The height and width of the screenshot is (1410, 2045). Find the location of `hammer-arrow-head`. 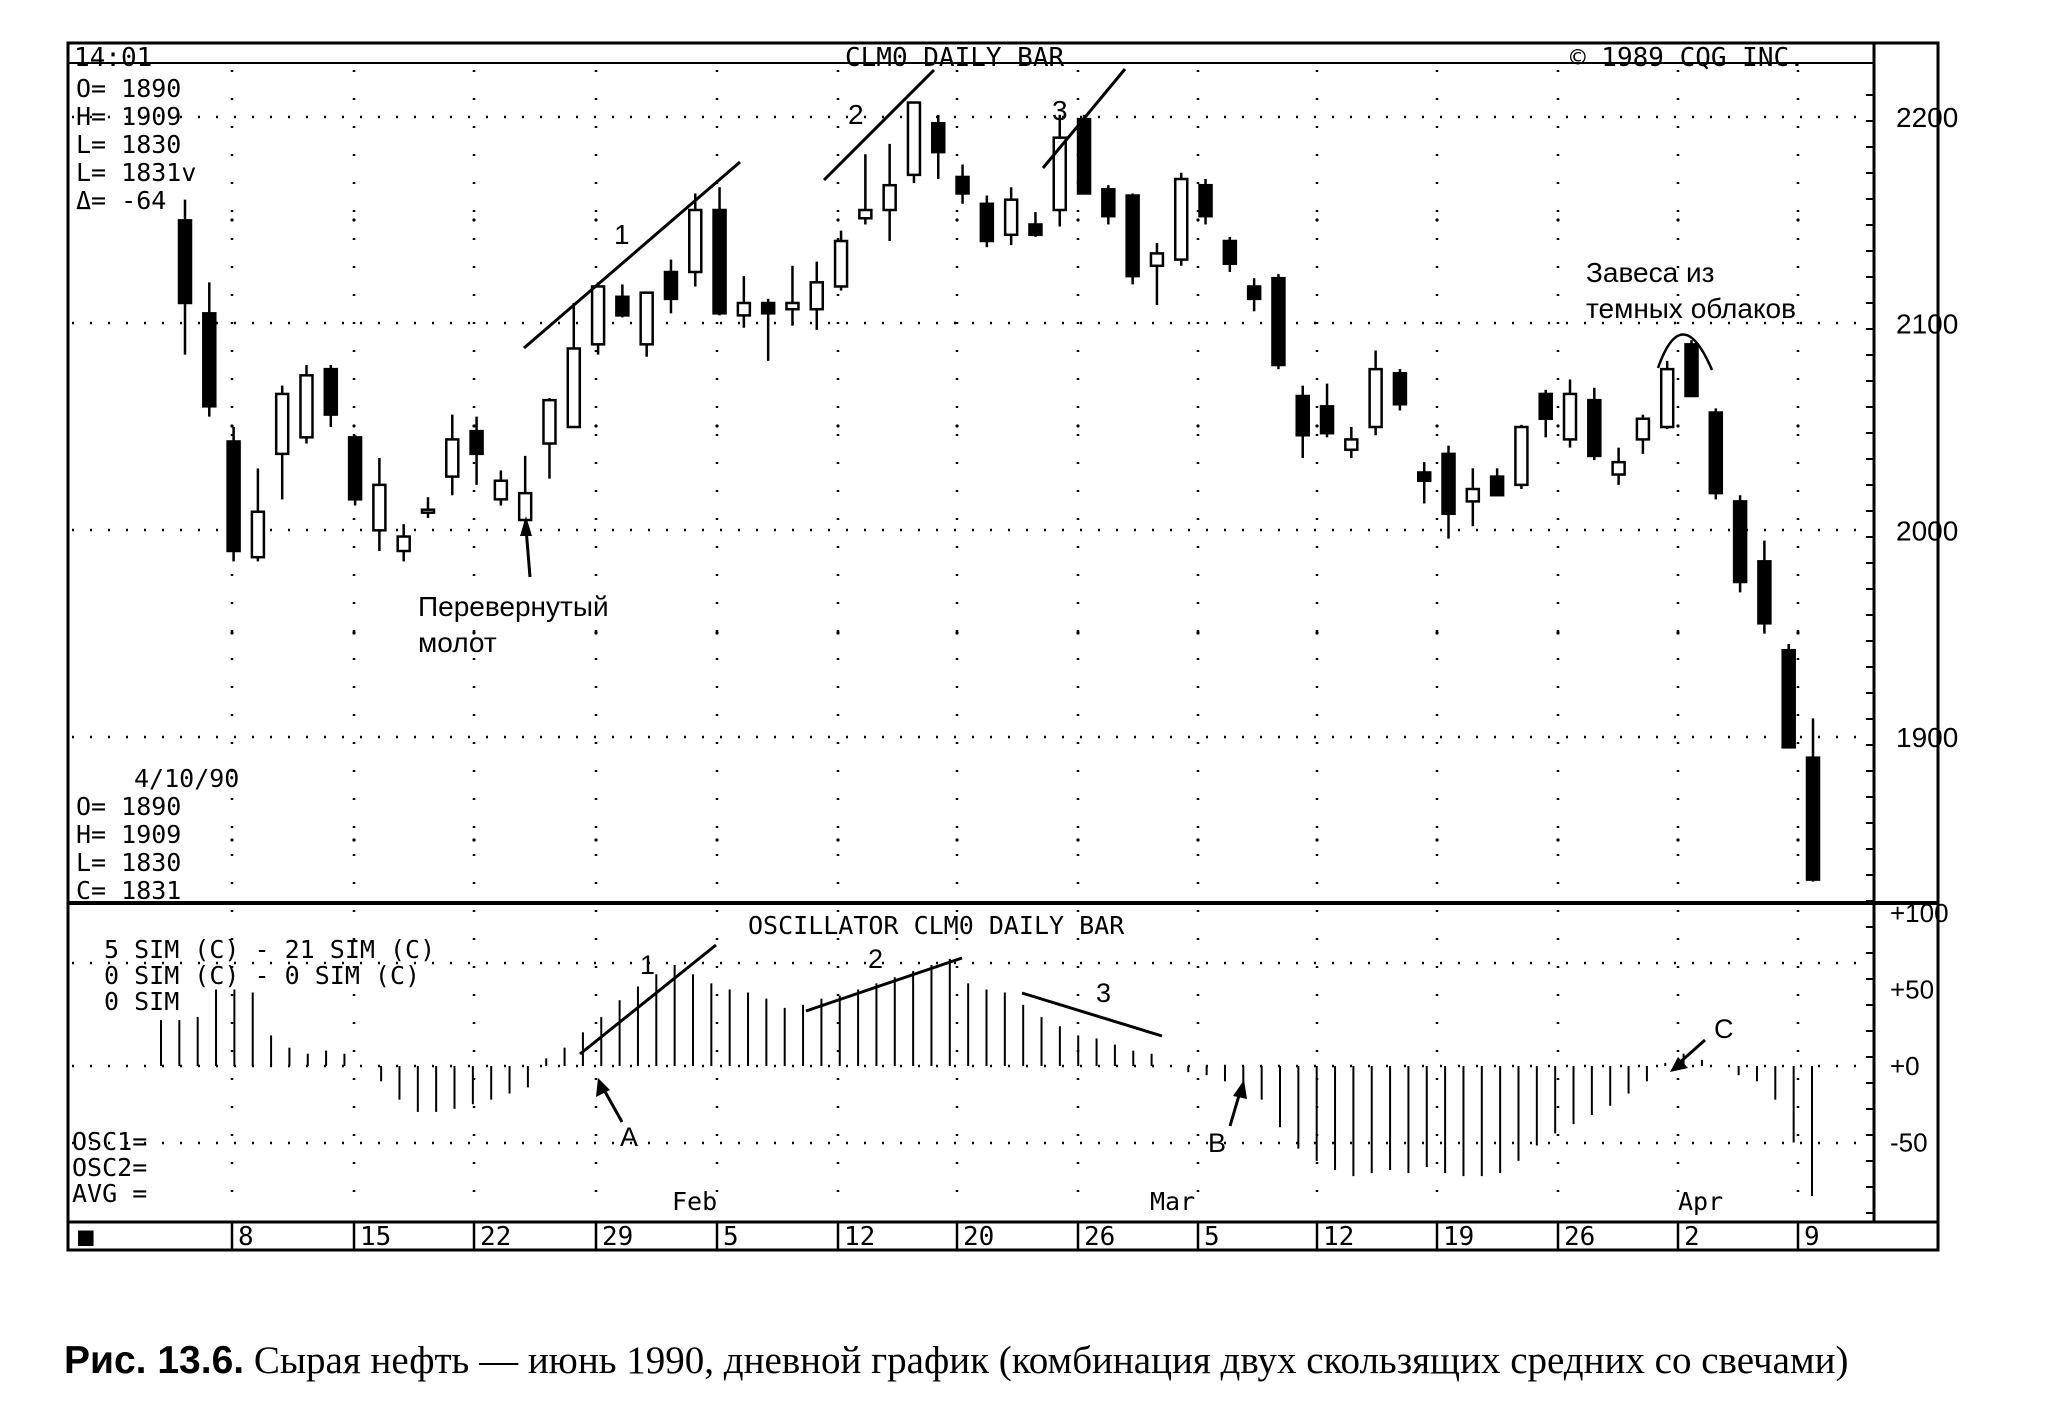

hammer-arrow-head is located at coordinates (526, 526).